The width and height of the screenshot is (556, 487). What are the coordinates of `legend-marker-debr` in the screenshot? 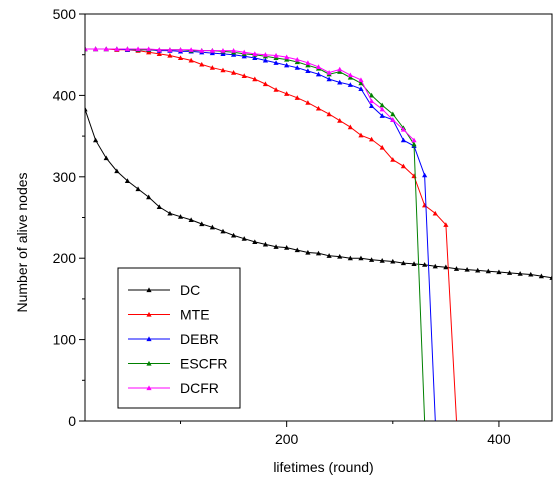 It's located at (149, 339).